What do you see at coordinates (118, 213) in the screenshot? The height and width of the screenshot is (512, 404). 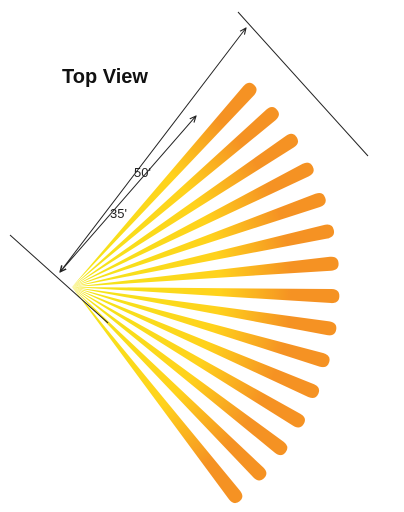 I see `inner-range-label: 35'` at bounding box center [118, 213].